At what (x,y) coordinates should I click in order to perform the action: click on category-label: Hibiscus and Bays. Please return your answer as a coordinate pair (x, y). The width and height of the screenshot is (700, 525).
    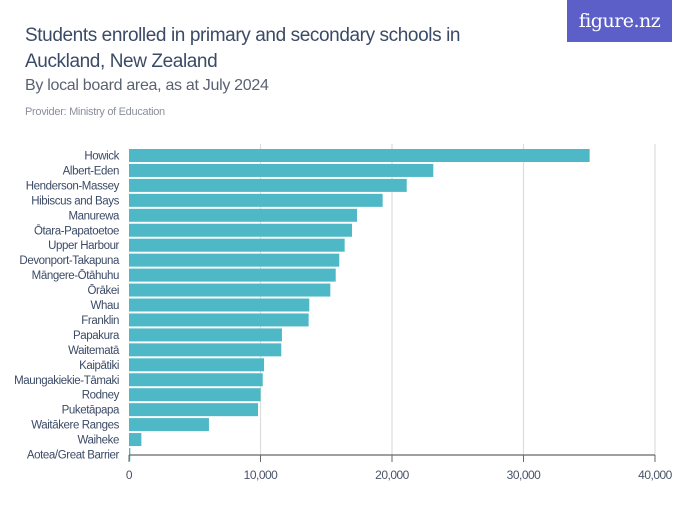
    Looking at the image, I should click on (75, 201).